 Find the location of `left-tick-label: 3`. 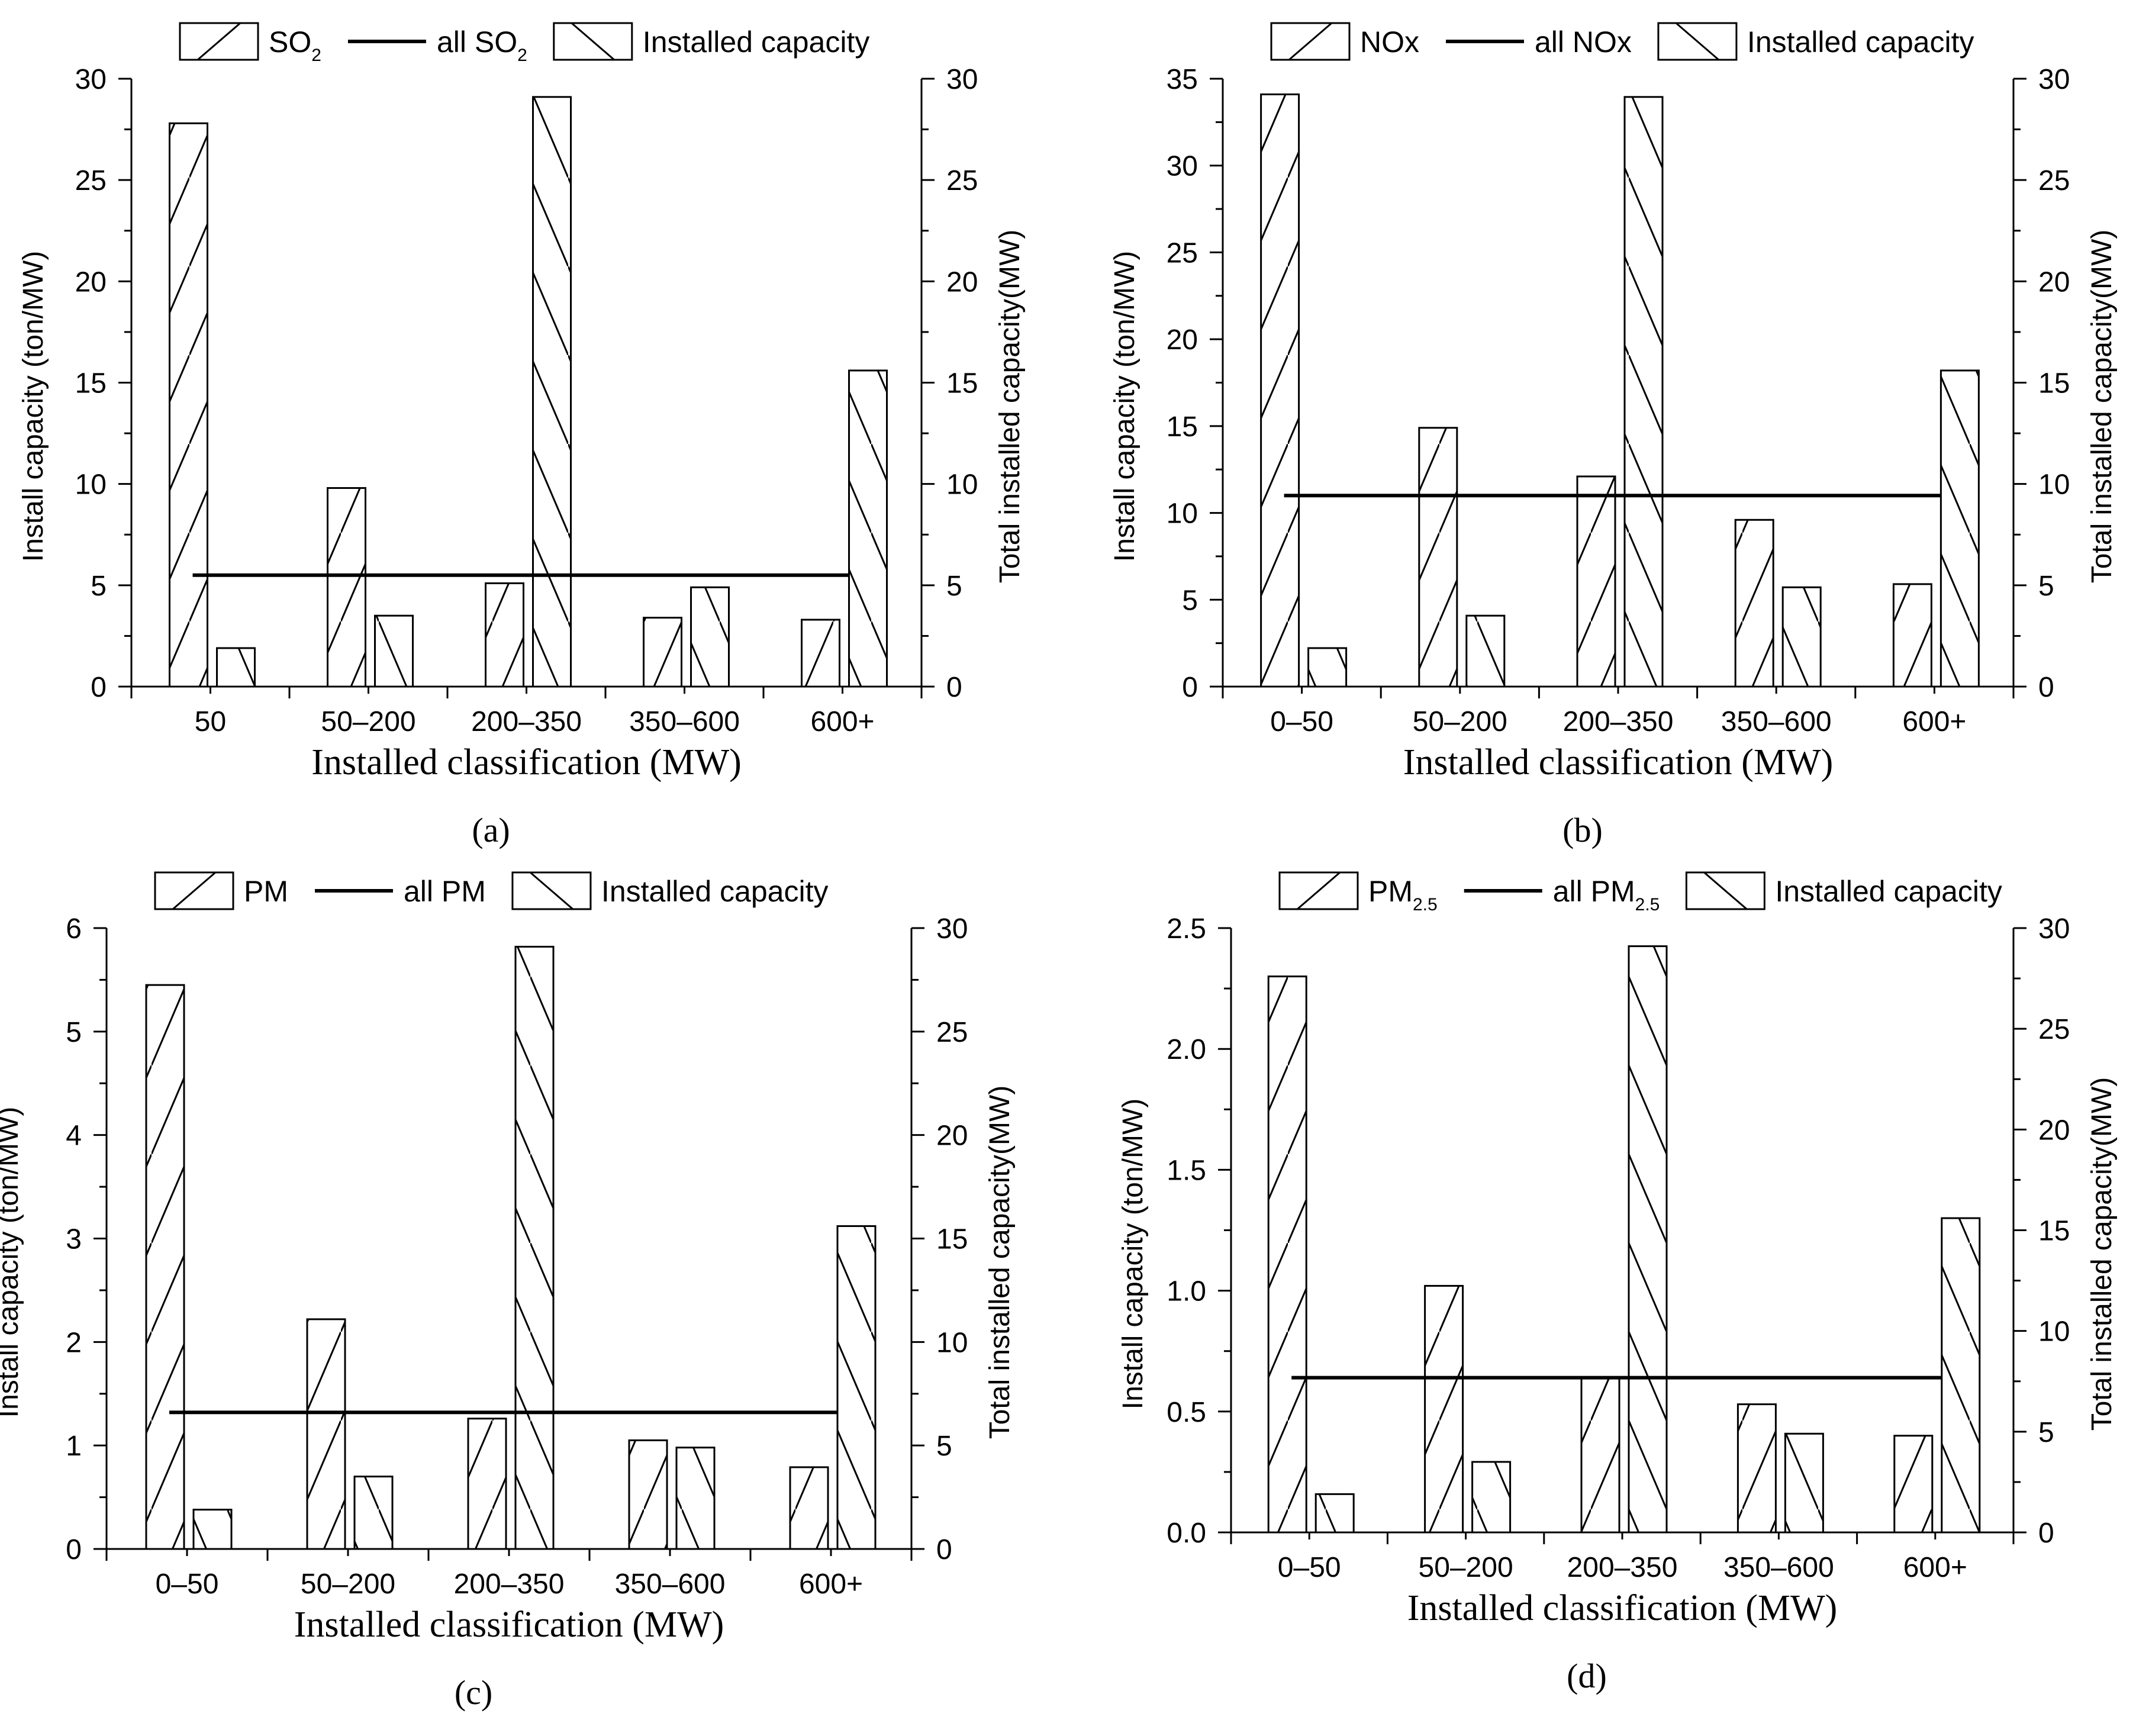

left-tick-label: 3 is located at coordinates (74, 1239).